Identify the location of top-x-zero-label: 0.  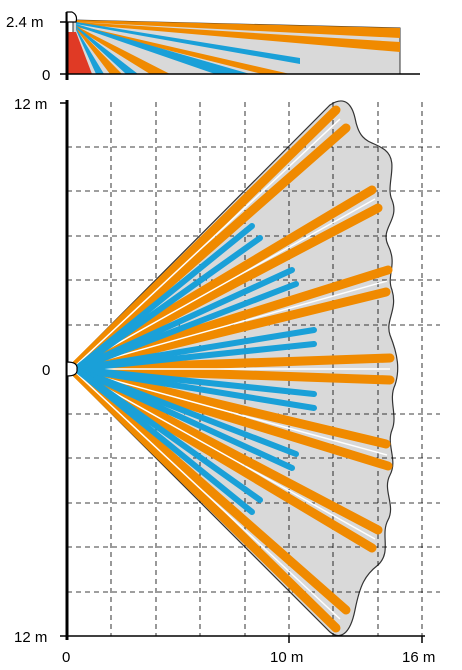
(66, 657).